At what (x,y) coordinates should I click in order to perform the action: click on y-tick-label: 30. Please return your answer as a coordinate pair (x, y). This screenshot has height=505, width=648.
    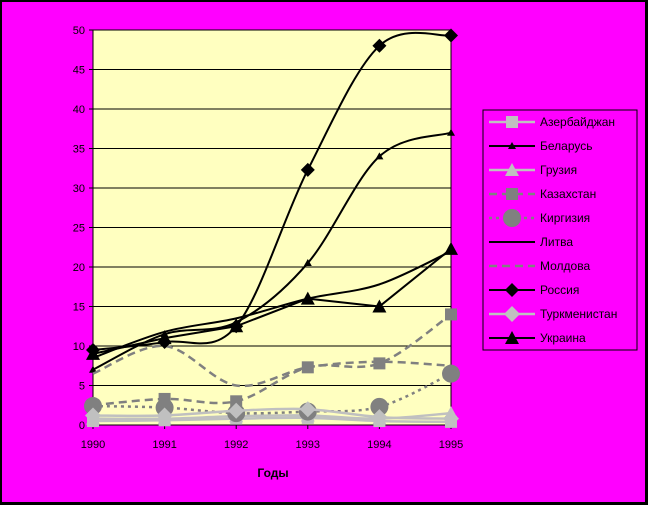
    Looking at the image, I should click on (79, 189).